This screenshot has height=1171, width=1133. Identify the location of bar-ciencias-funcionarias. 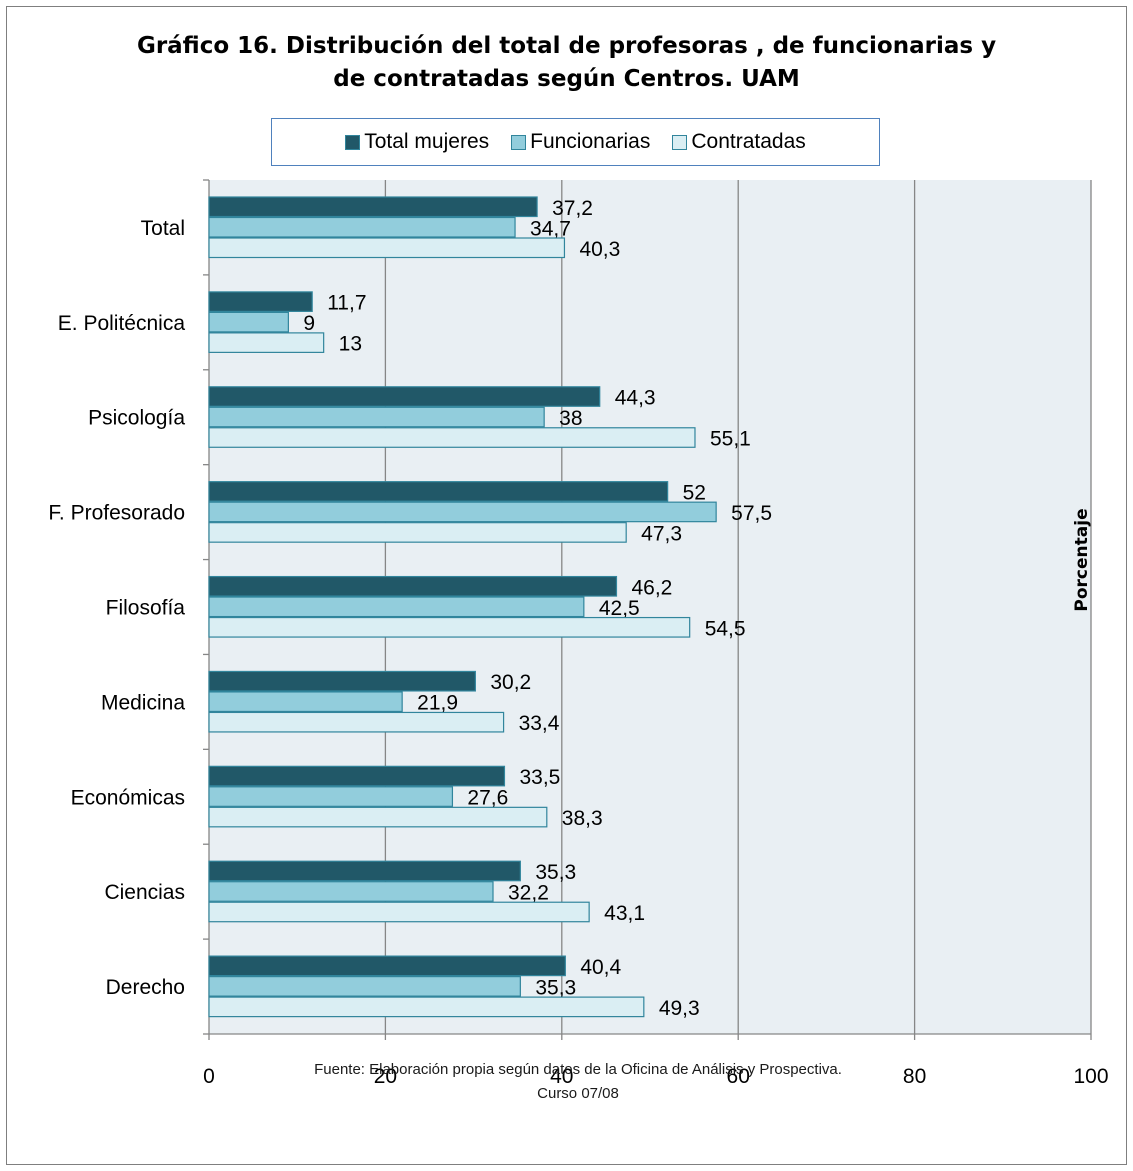
(351, 891).